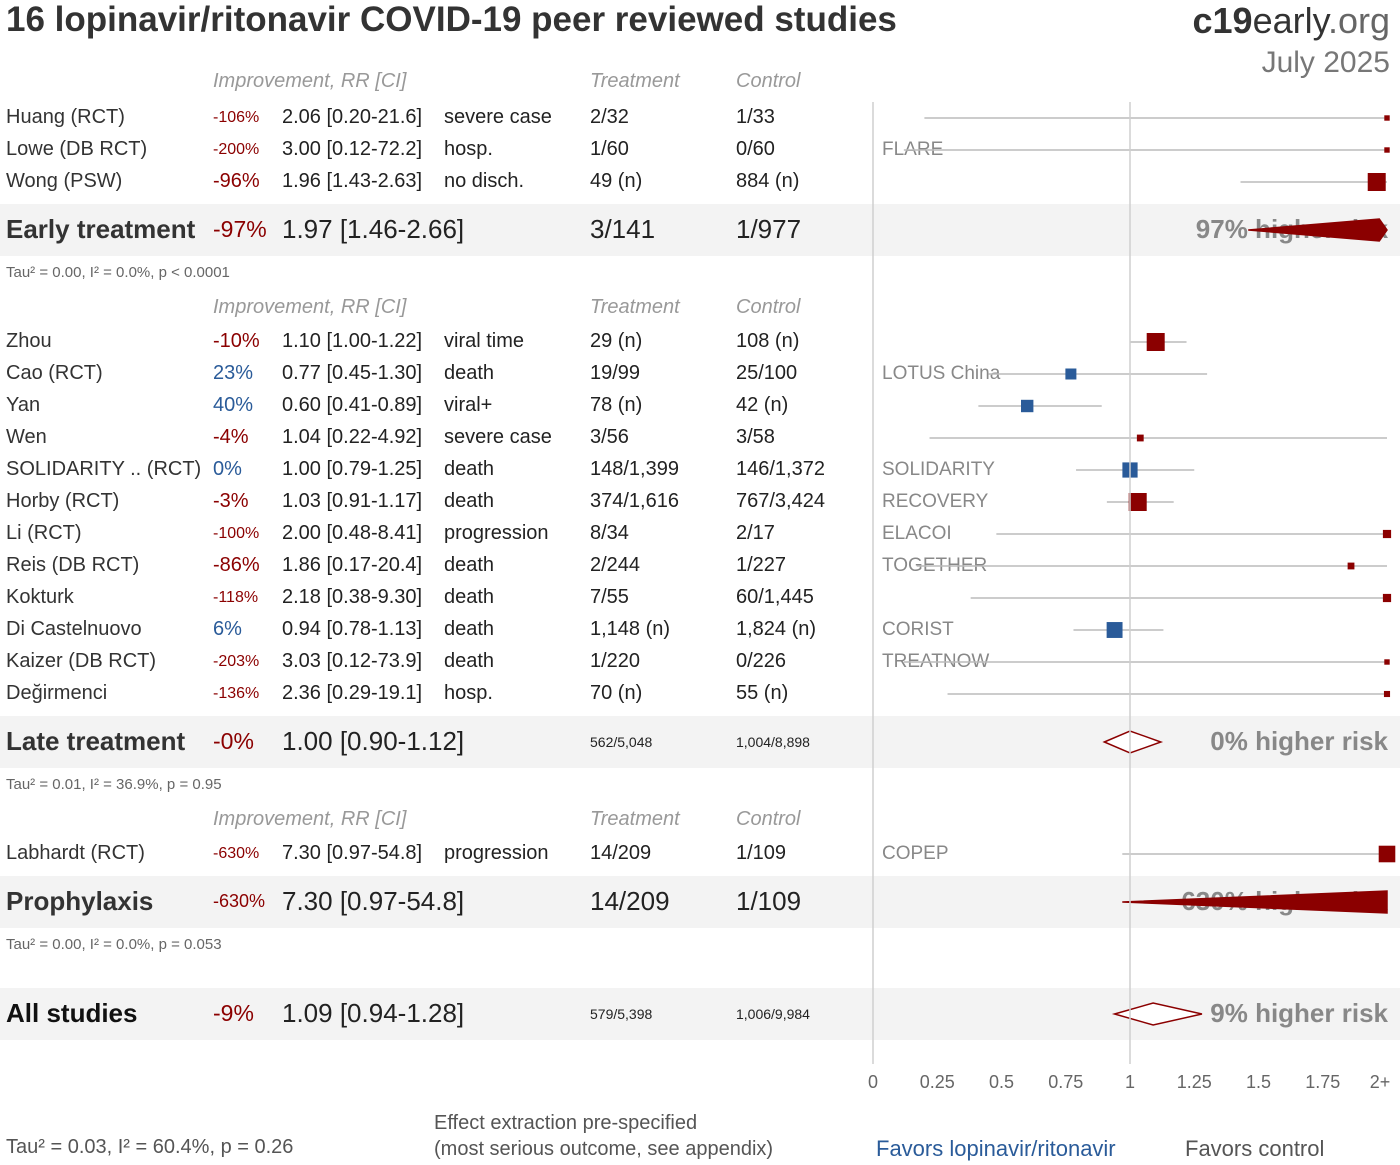 The height and width of the screenshot is (1165, 1400). I want to click on study-control-count: 42 (n), so click(762, 405).